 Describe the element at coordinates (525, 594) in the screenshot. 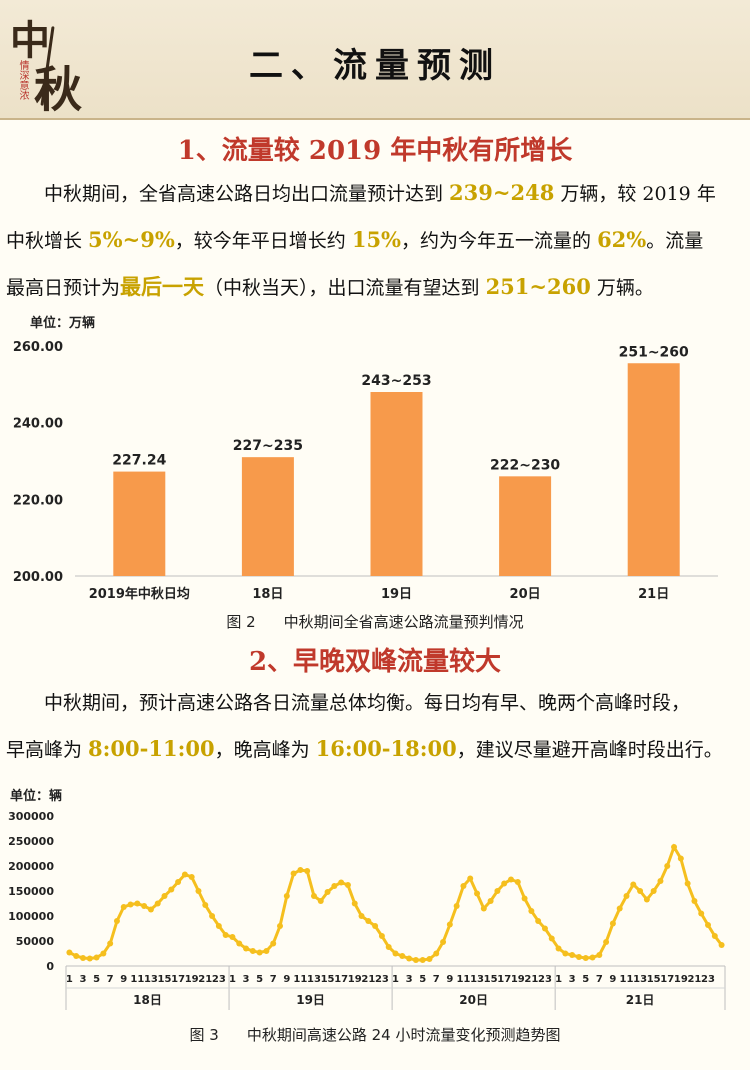

I see `bar-category-label: 20日` at that location.